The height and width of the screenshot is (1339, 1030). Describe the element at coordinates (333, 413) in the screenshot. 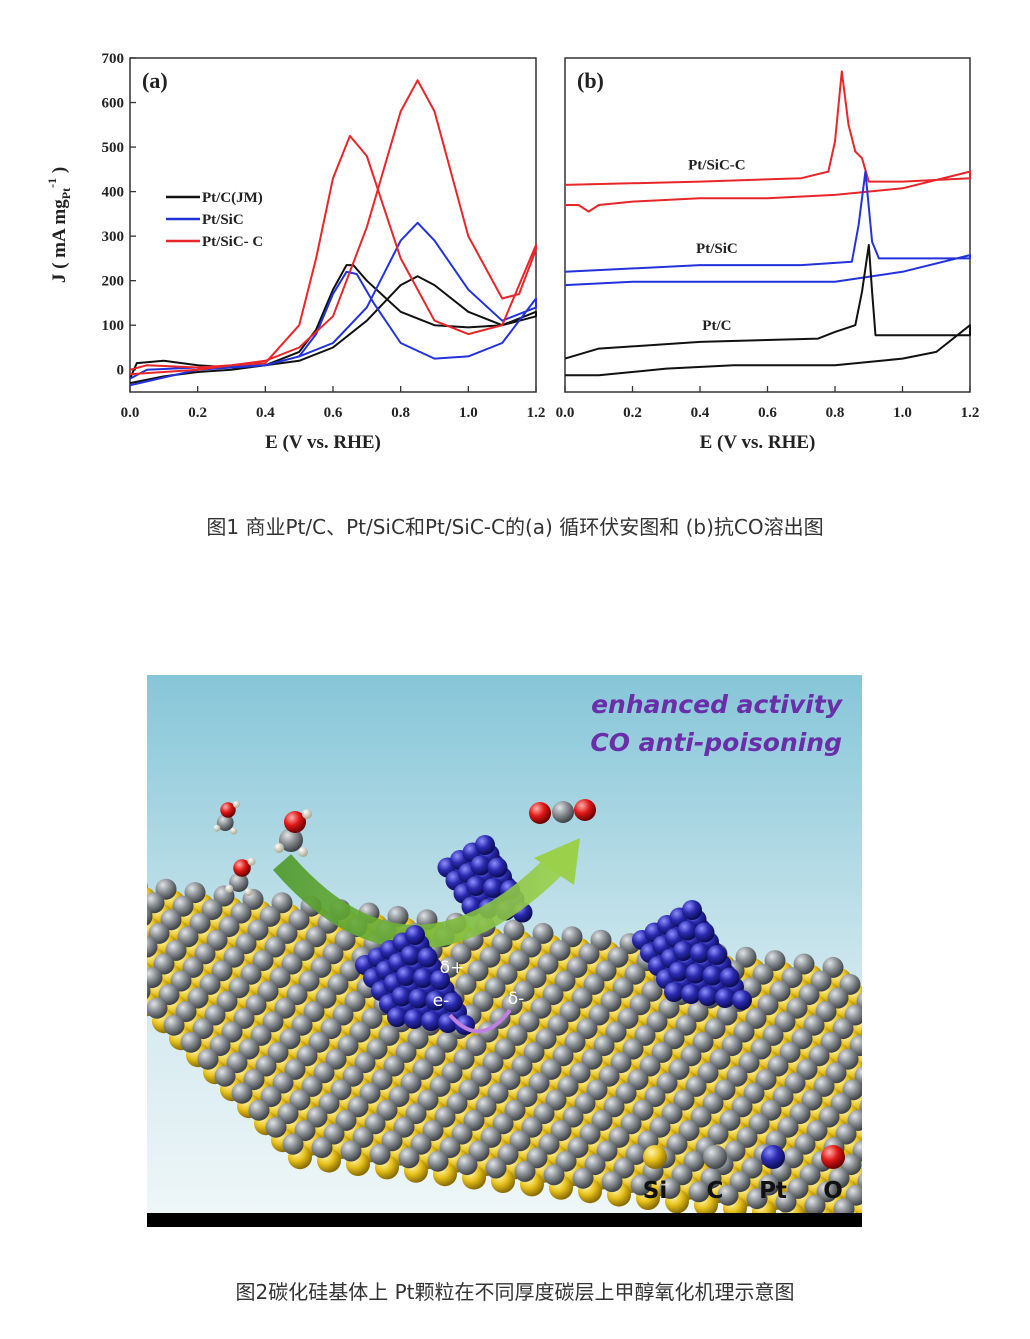

I see `x-tick-label: 0.6` at that location.